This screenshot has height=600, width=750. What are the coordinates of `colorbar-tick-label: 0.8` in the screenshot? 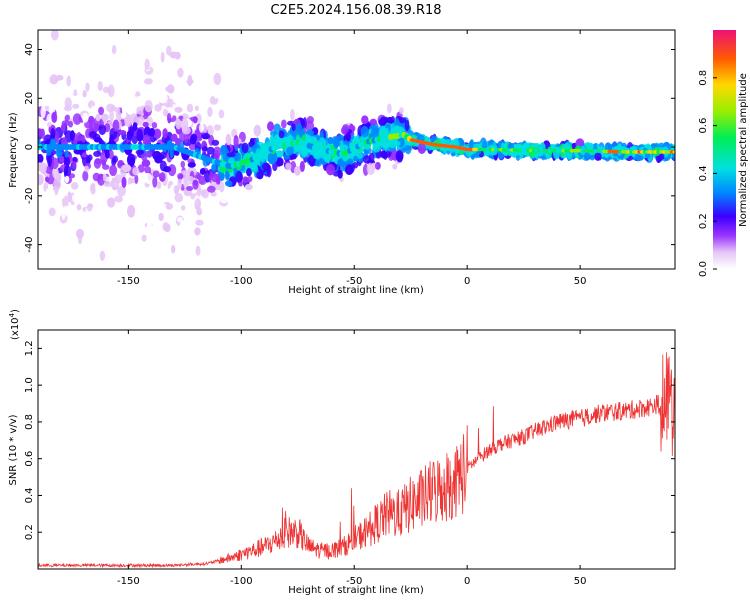 It's located at (703, 78).